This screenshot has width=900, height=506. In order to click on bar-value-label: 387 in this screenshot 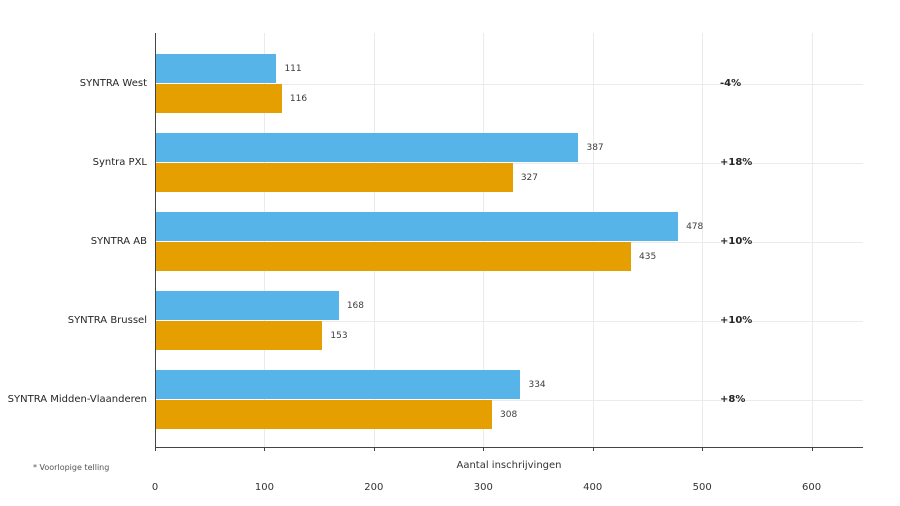, I will do `click(595, 147)`.